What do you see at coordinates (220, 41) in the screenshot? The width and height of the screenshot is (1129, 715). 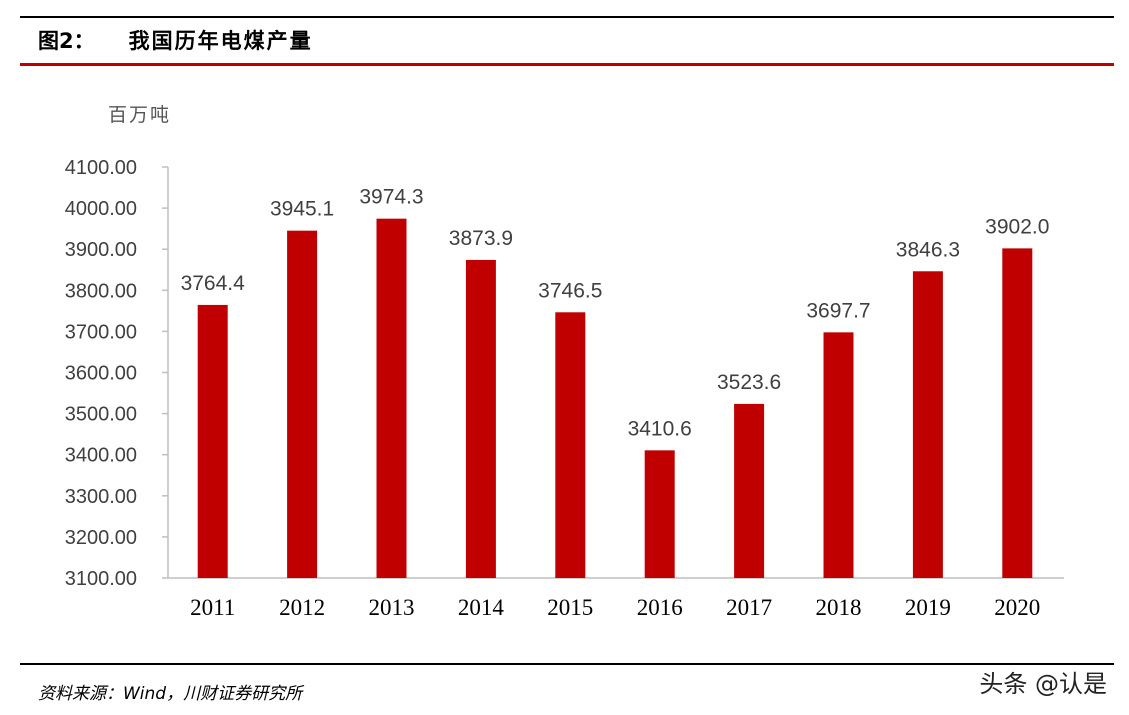 I see `figure-title: 我国历年电煤产量` at bounding box center [220, 41].